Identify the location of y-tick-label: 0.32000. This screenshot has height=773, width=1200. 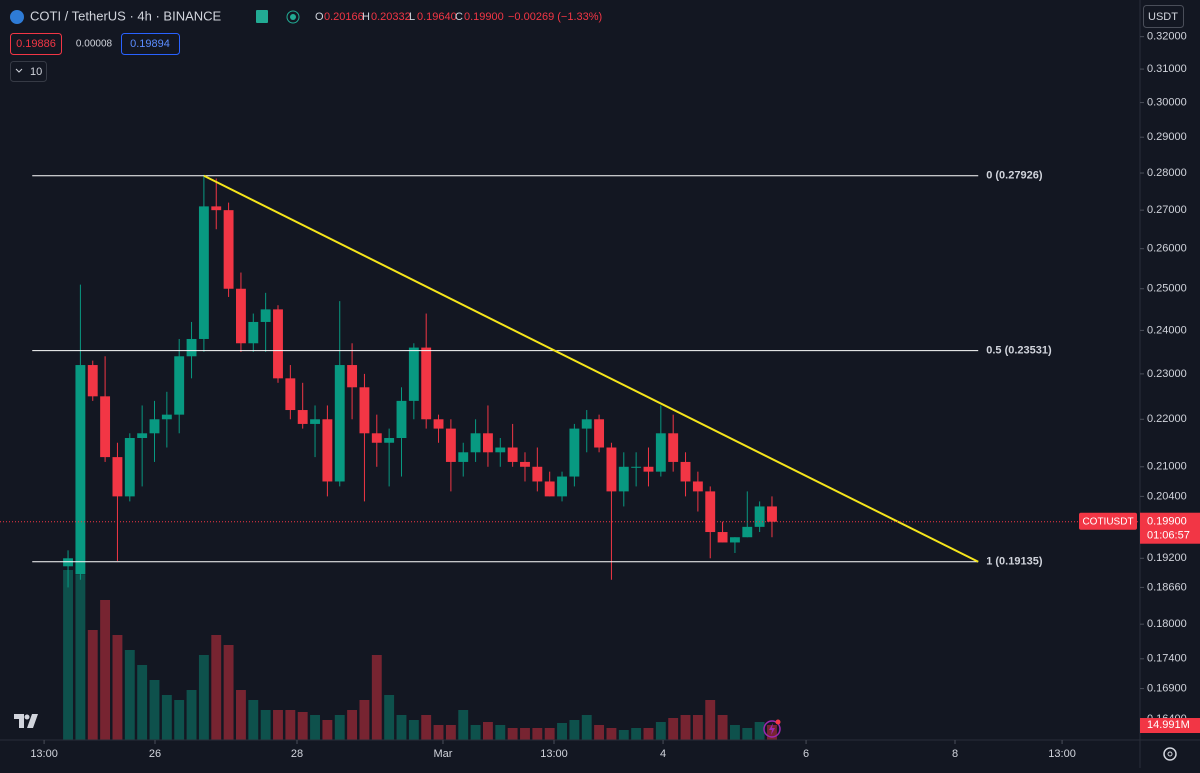
(1167, 37).